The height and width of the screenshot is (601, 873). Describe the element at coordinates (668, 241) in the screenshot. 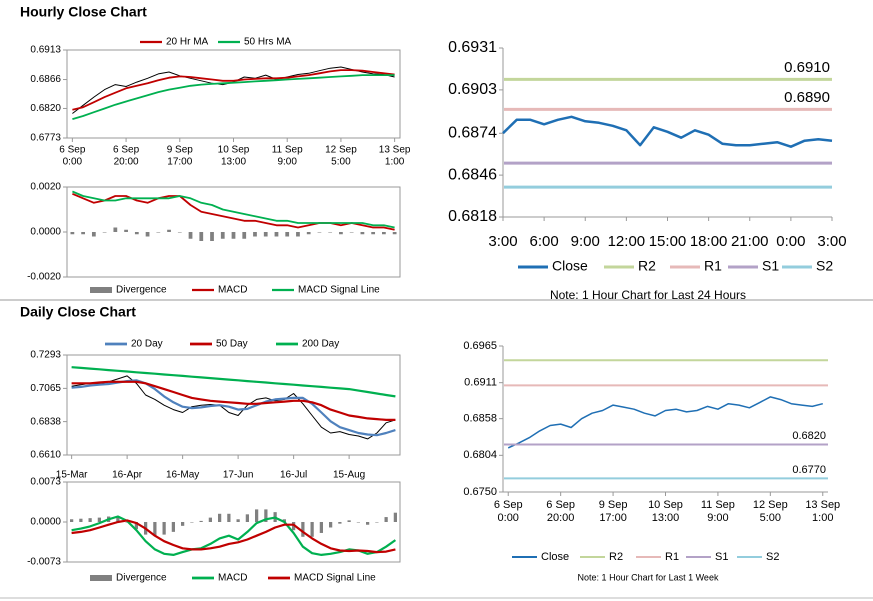

I see `x-tick-label: 15:00` at that location.